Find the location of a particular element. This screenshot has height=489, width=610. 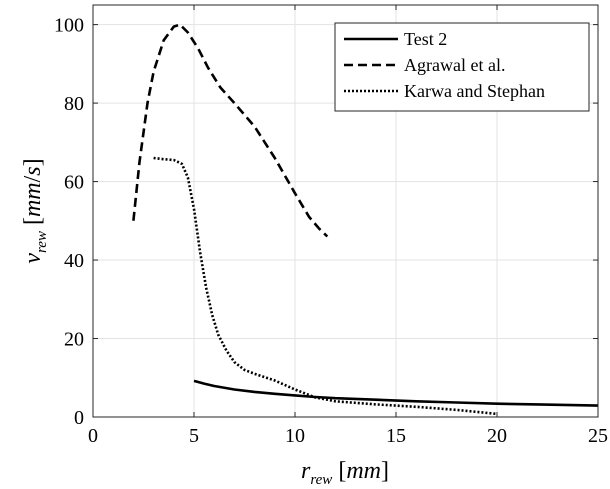

legend: Test 2 Agrawal et al. Karwa and Stephan is located at coordinates (462, 67).